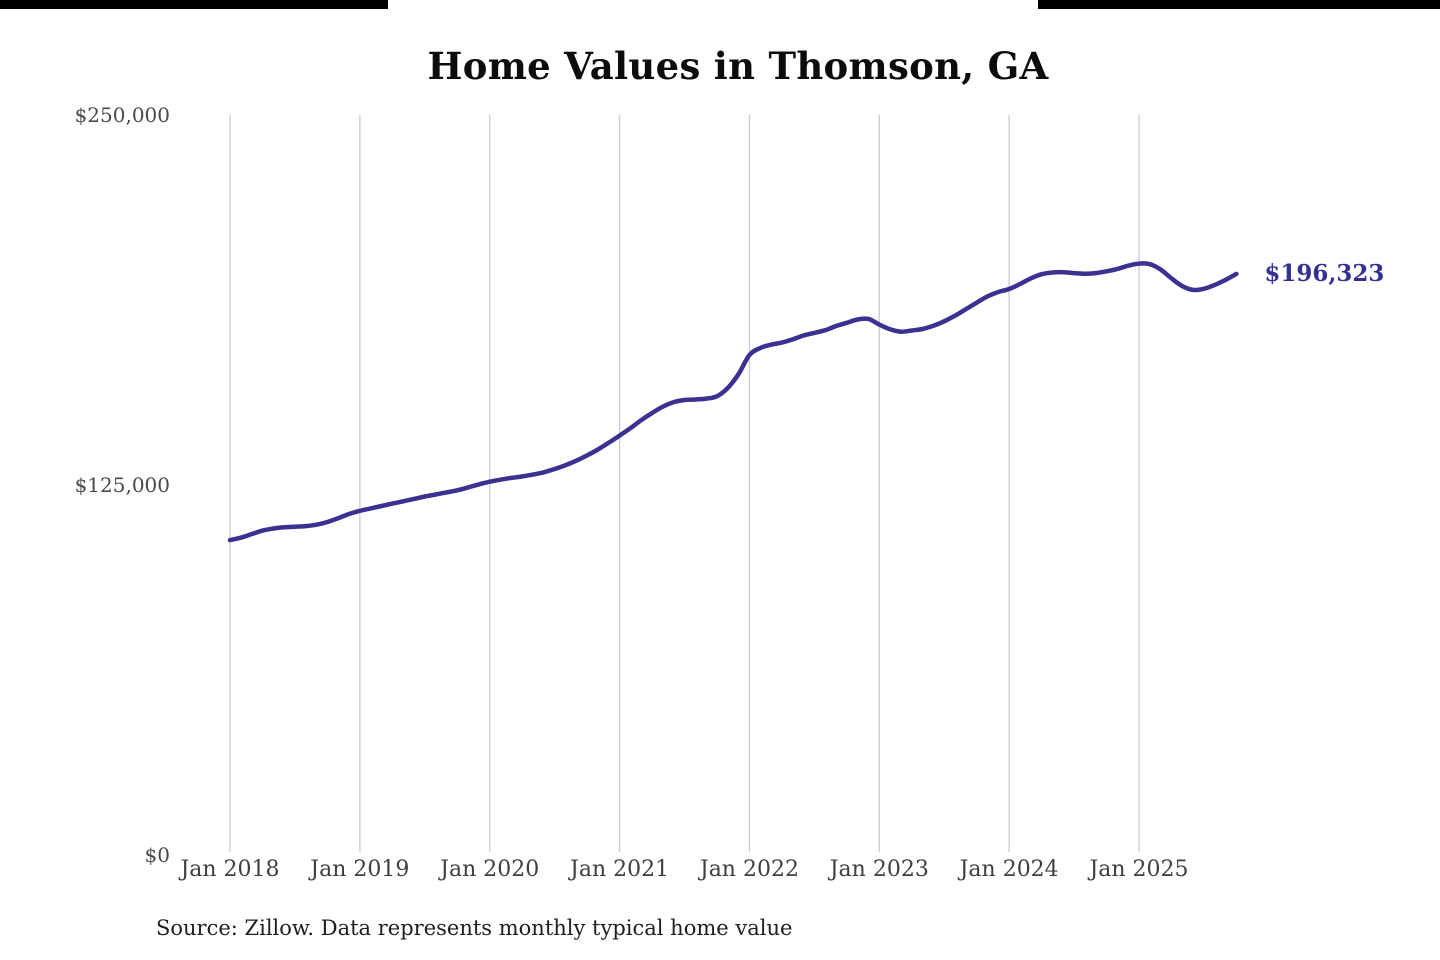 This screenshot has width=1440, height=960. Describe the element at coordinates (1009, 869) in the screenshot. I see `x-tick-label: Jan 2024` at that location.